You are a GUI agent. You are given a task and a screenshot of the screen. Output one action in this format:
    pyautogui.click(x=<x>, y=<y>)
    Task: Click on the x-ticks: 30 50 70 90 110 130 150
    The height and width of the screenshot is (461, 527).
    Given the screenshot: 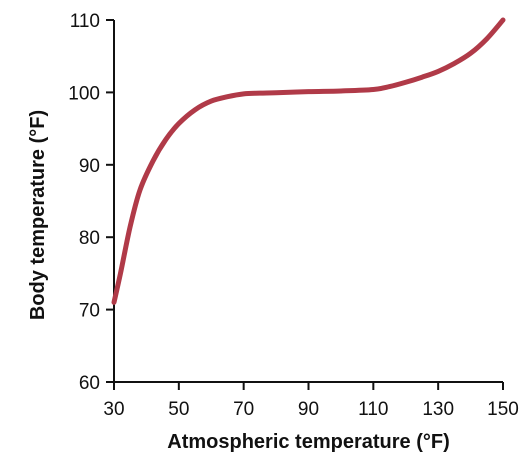 What is the action you would take?
    pyautogui.click(x=311, y=401)
    